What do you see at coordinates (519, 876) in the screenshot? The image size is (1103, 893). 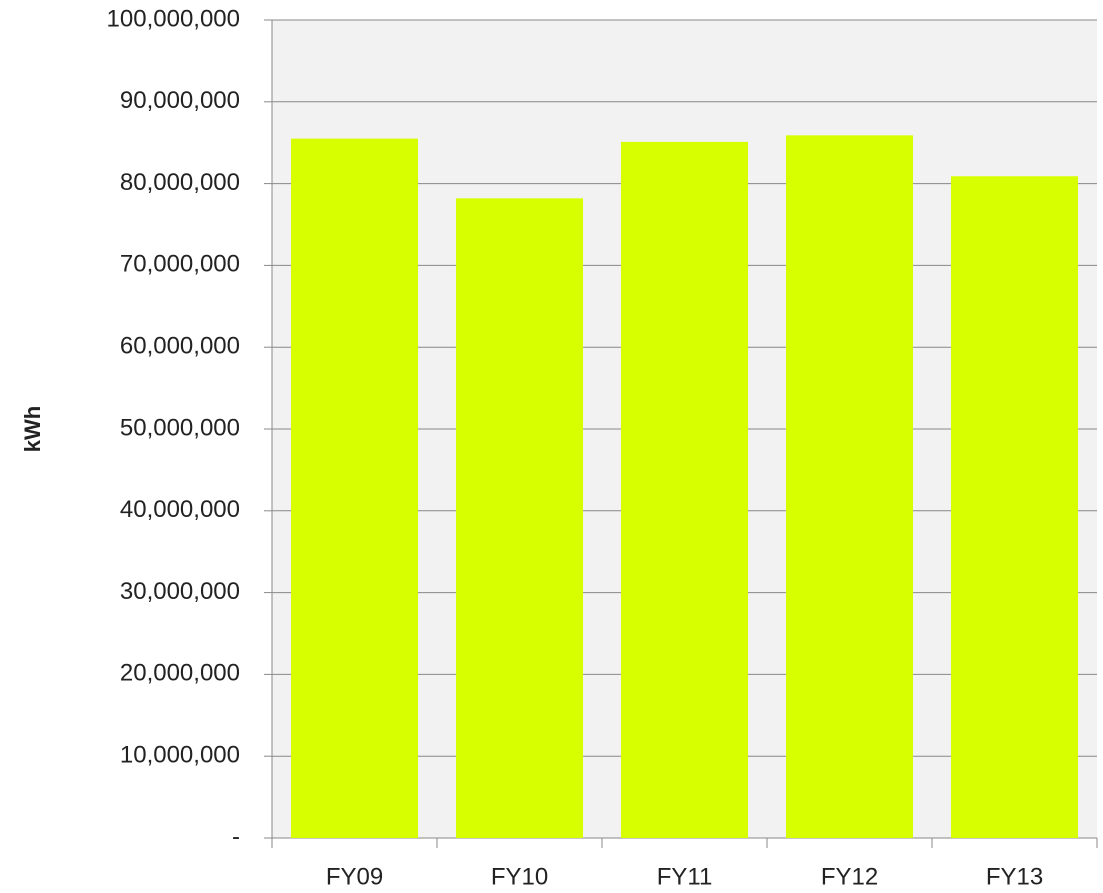 I see `x-tick-label: FY10` at bounding box center [519, 876].